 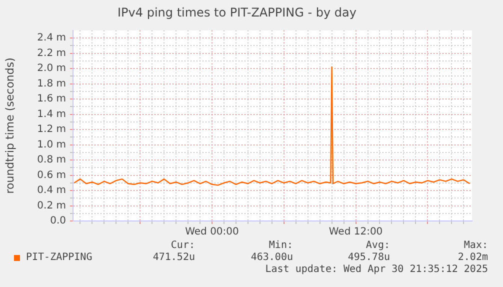 What do you see at coordinates (173, 257) in the screenshot?
I see `text: 471.52u` at bounding box center [173, 257].